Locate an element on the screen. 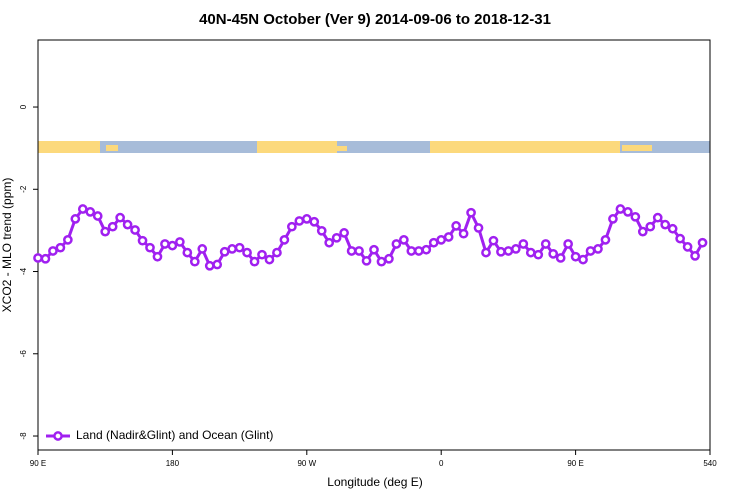 This screenshot has width=750, height=500. x-tick-label: 0 is located at coordinates (441, 463).